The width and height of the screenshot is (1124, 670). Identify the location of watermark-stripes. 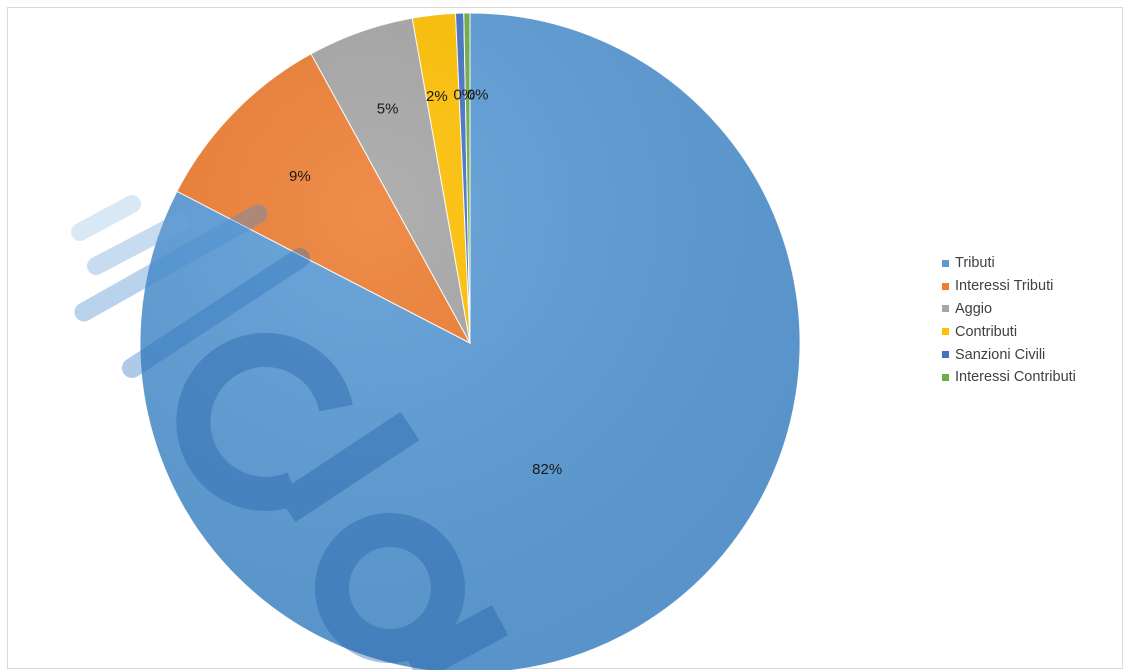
(190, 286).